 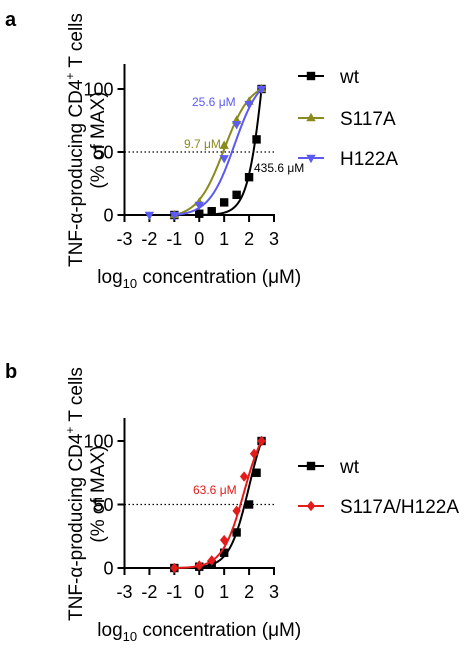 What do you see at coordinates (11, 372) in the screenshot?
I see `panel-letter: b` at bounding box center [11, 372].